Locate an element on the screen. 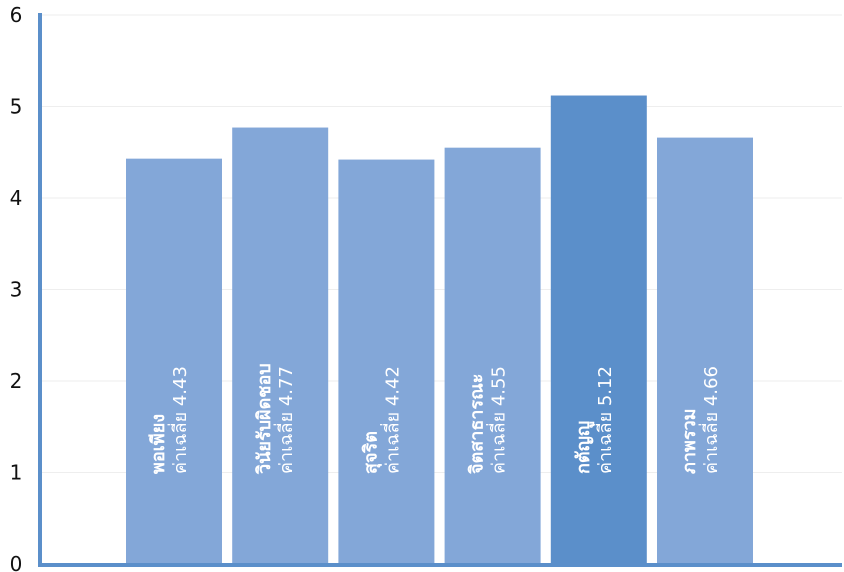 Image resolution: width=844 pixels, height=572 pixels. bar-value-label: ค่าเฉลี่ย 5.12 is located at coordinates (604, 420).